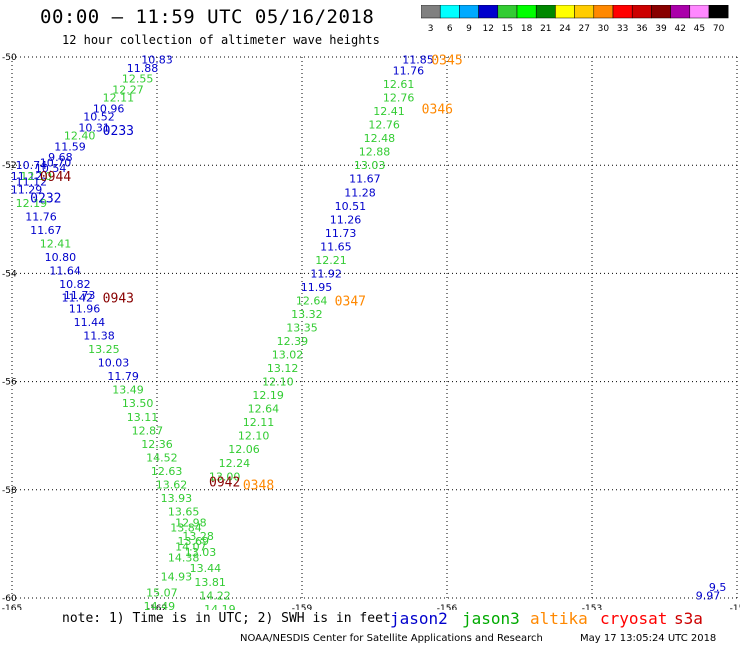 This screenshot has height=650, width=740. I want to click on legend-jason2: jason2, so click(419, 618).